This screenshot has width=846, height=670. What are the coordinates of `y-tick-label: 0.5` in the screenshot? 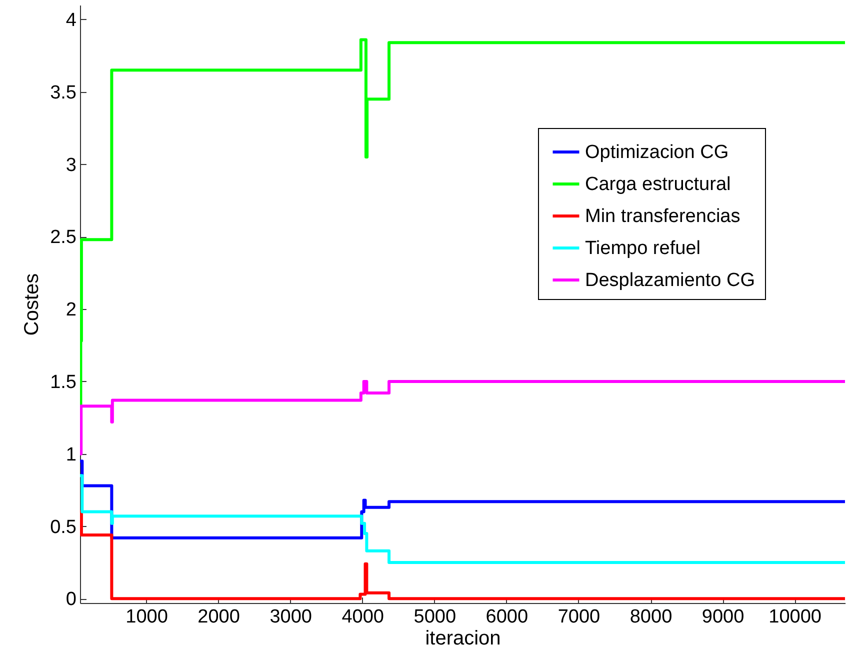 It's located at (63, 527).